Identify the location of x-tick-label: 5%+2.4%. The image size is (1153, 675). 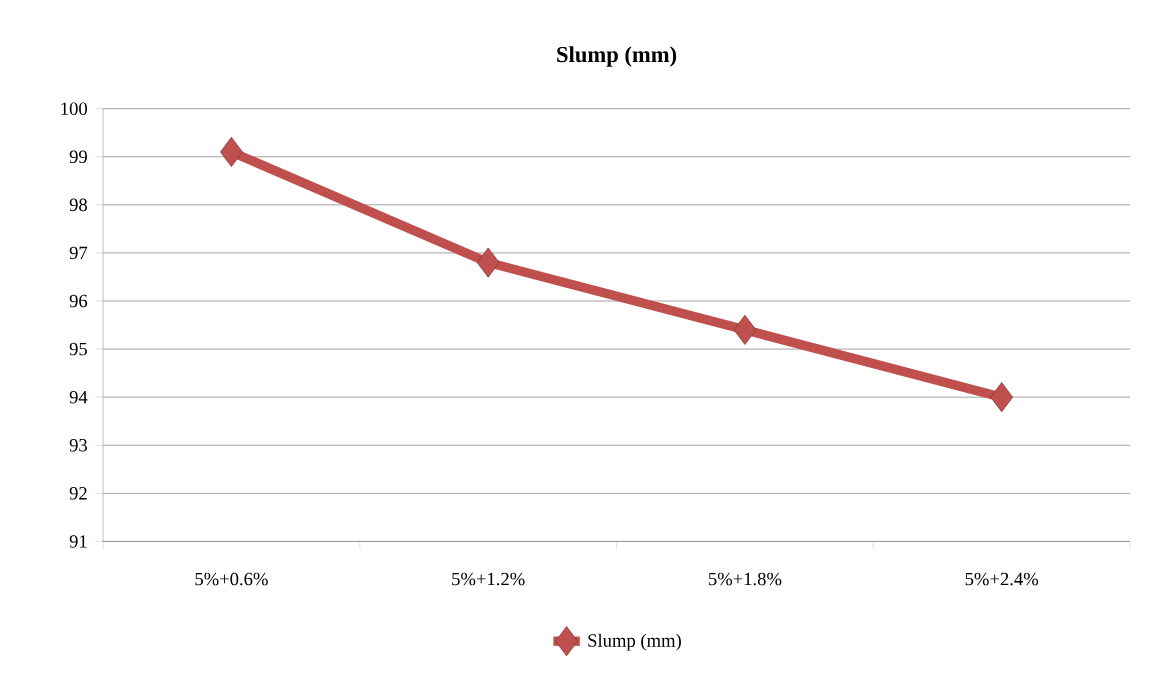
(1002, 579).